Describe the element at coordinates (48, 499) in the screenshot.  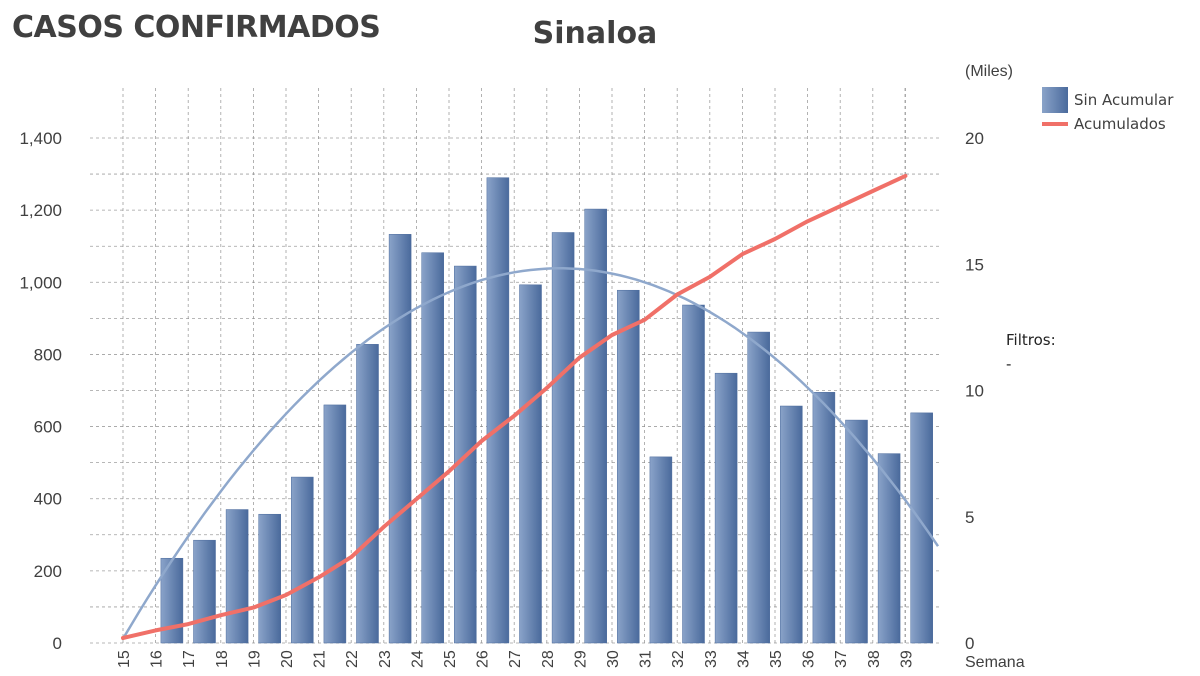
I see `y-tick-label: 400` at that location.